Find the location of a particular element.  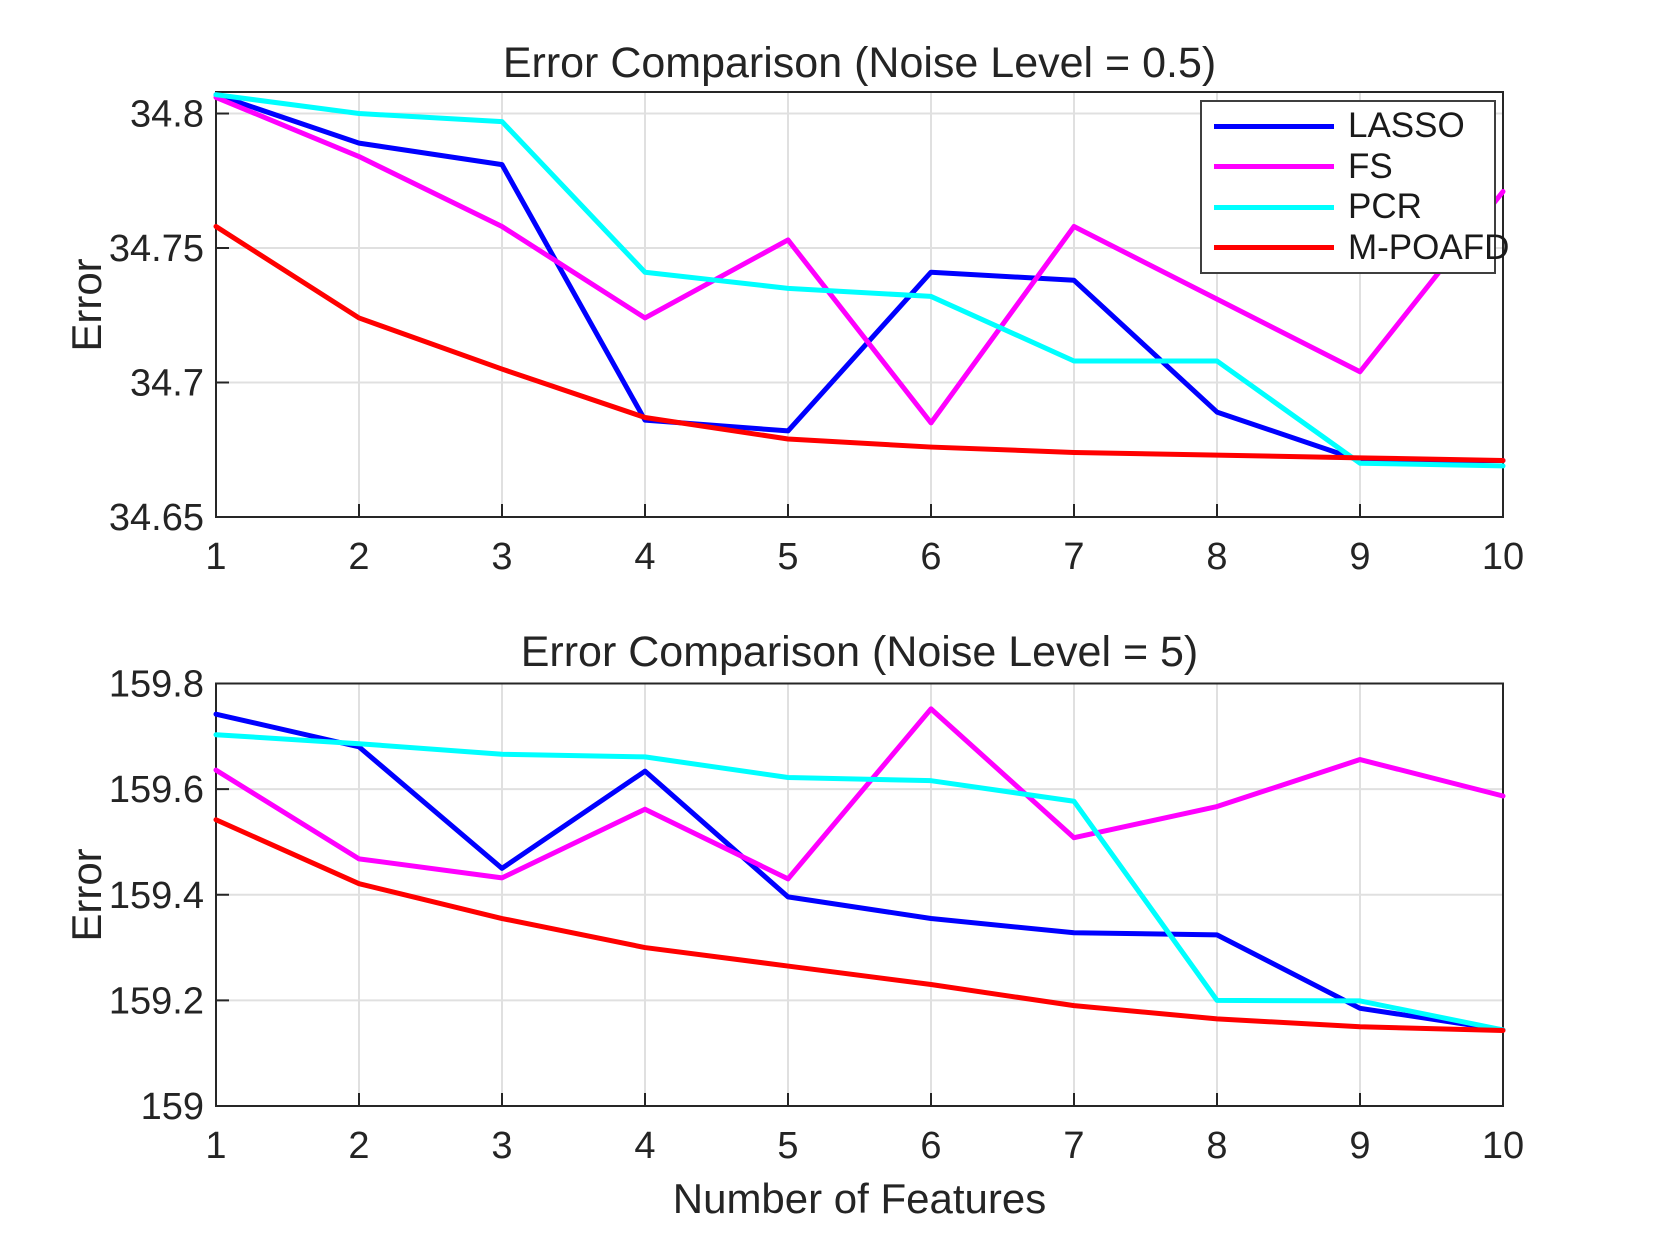

legend-box: LASSO FS PCR M-POAFD is located at coordinates (1354, 187).